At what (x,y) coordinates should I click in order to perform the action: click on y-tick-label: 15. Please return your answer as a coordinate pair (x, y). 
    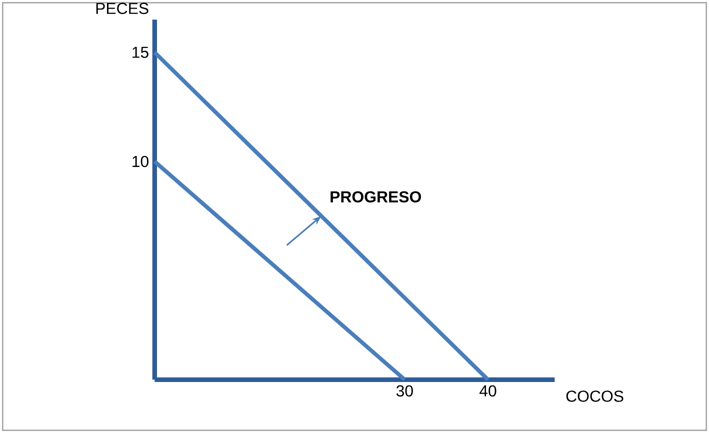
    Looking at the image, I should click on (140, 52).